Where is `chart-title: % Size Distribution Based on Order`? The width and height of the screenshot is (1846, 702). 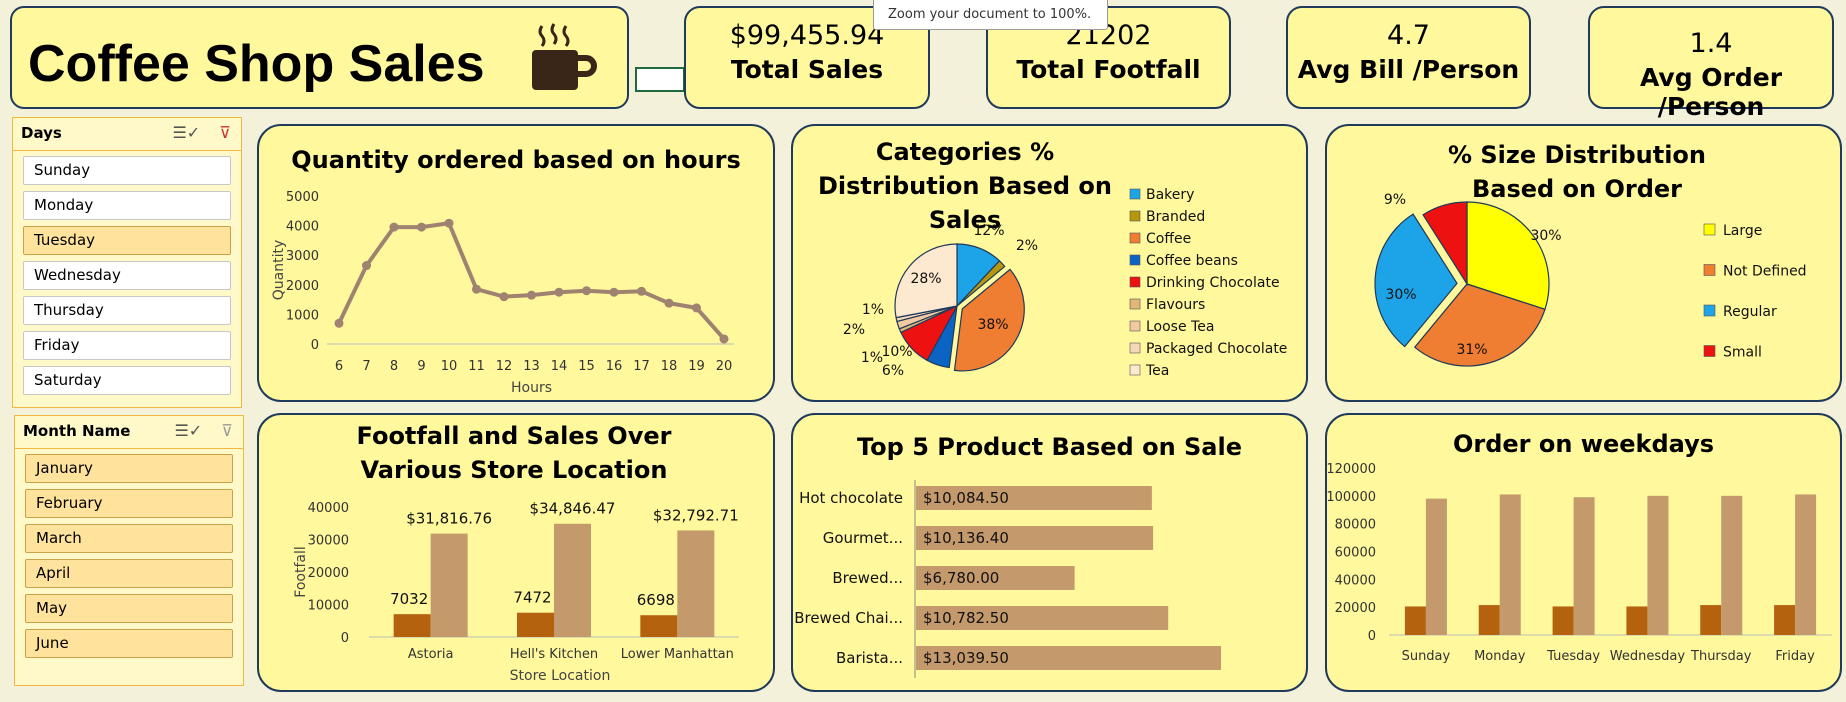
chart-title: % Size Distribution Based on Order is located at coordinates (1577, 172).